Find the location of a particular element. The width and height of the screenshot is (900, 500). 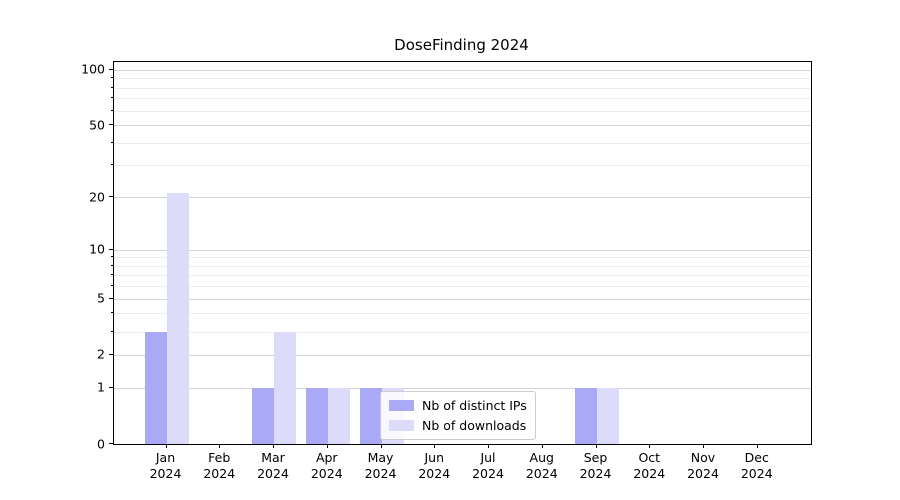

x-tick-label-sep: Sep 2024 is located at coordinates (595, 466).